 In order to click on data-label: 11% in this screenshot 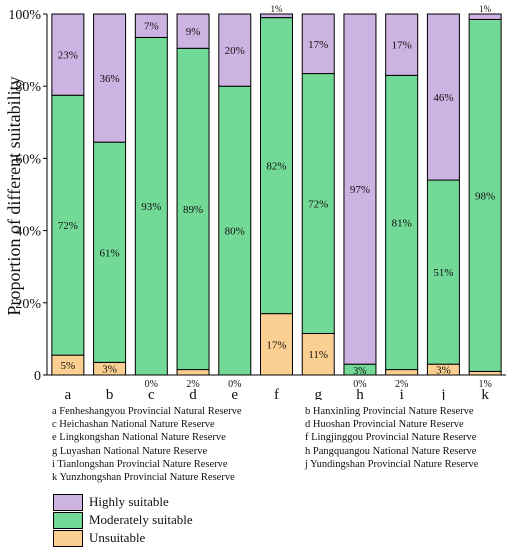, I will do `click(318, 355)`.